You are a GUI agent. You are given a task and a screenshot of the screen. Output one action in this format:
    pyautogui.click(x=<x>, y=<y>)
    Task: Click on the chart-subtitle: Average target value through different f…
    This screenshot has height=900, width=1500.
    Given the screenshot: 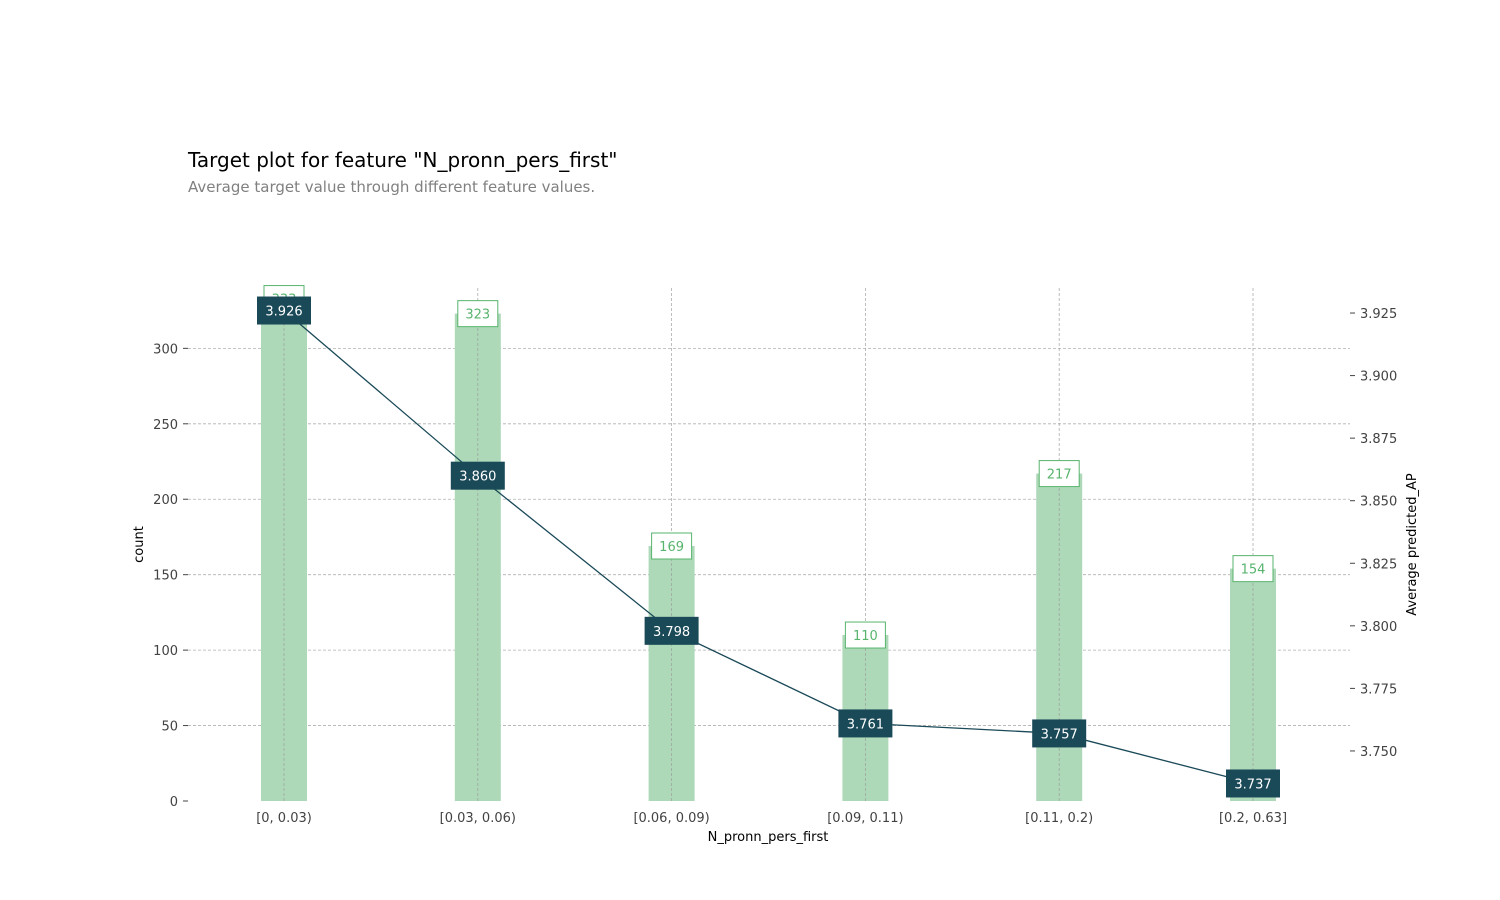 What is the action you would take?
    pyautogui.click(x=392, y=187)
    